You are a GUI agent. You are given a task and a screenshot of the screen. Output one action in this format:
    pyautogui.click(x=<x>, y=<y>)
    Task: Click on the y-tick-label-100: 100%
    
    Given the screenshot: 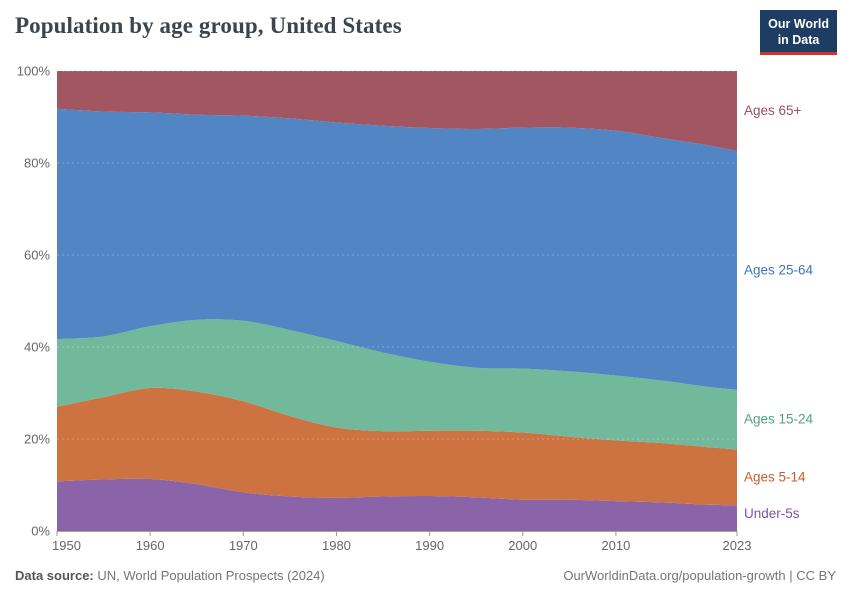 What is the action you would take?
    pyautogui.click(x=34, y=71)
    